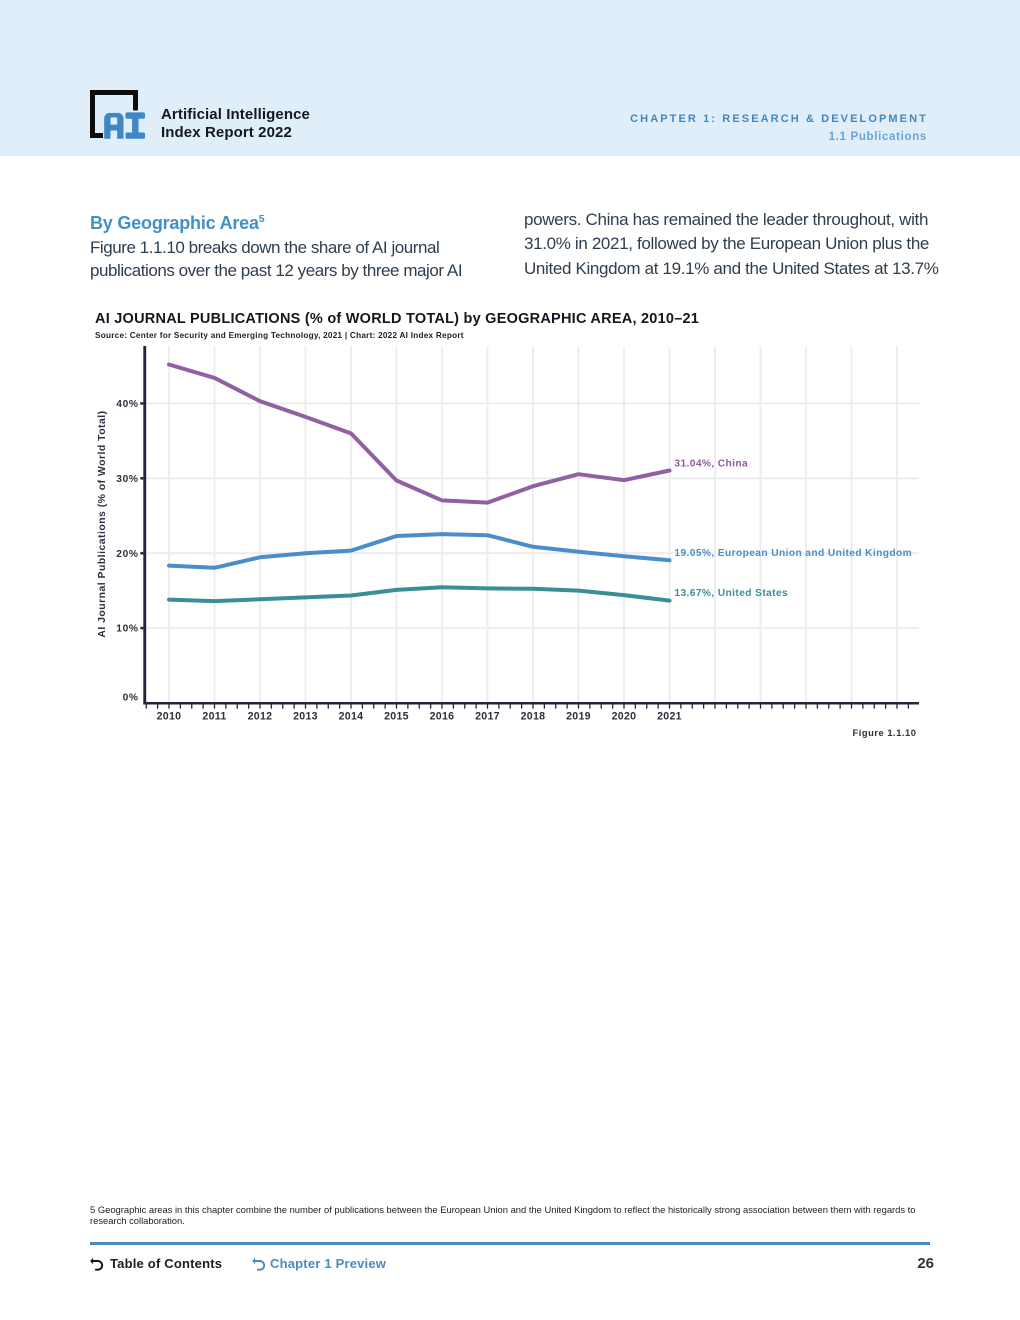 Image resolution: width=1020 pixels, height=1320 pixels. What do you see at coordinates (127, 479) in the screenshot?
I see `svg-text: 30%` at bounding box center [127, 479].